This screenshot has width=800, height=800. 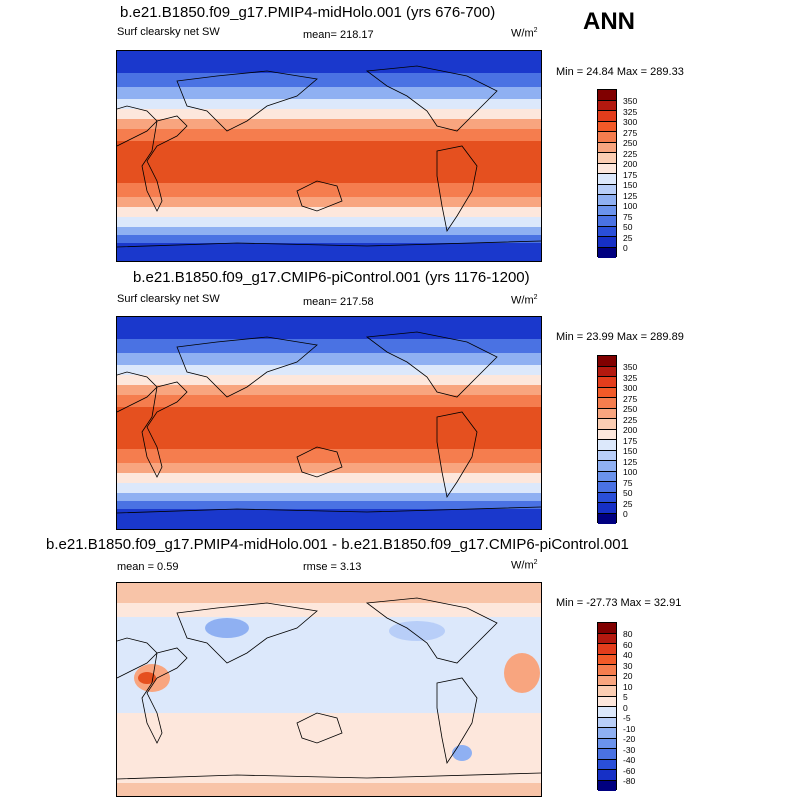 I want to click on panel2-variable-label: Surf clearsky net SW, so click(x=168, y=299).